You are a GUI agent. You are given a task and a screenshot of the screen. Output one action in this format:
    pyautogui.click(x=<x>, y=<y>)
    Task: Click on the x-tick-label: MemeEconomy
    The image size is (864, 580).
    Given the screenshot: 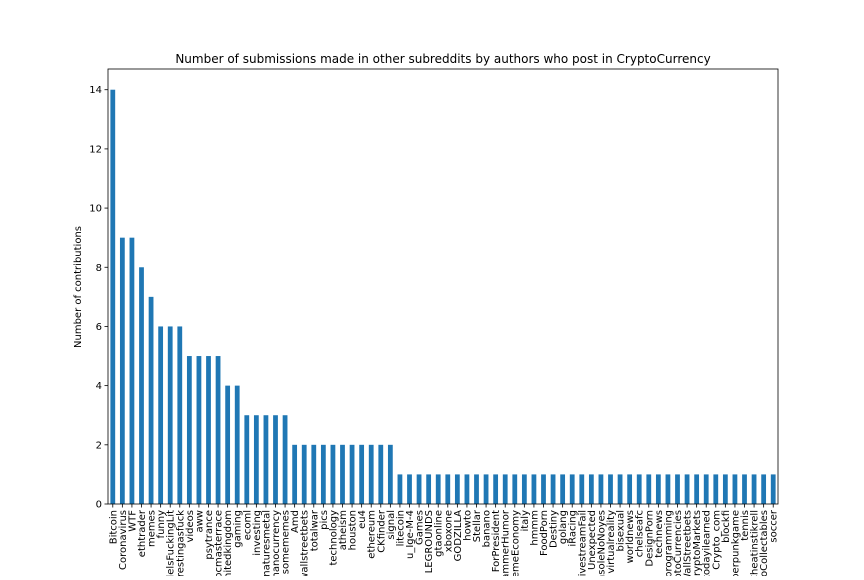 What is the action you would take?
    pyautogui.click(x=515, y=543)
    